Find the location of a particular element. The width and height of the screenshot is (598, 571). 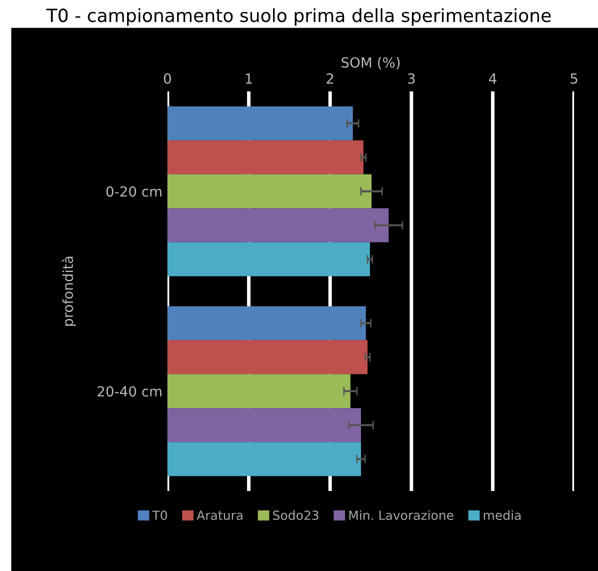

x-tick-label: 2 is located at coordinates (330, 78).